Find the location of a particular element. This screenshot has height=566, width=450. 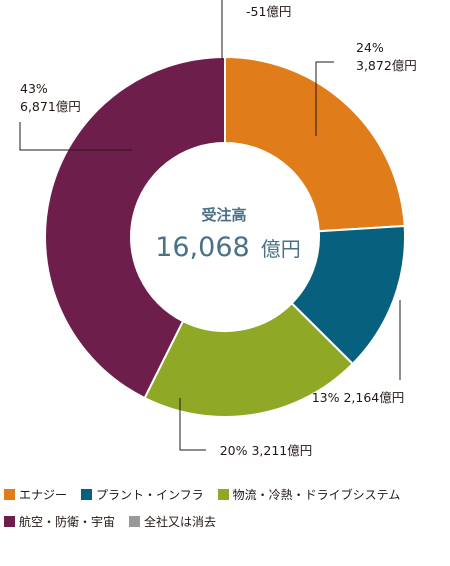

label-corporate-value: -51億円 is located at coordinates (268, 11).